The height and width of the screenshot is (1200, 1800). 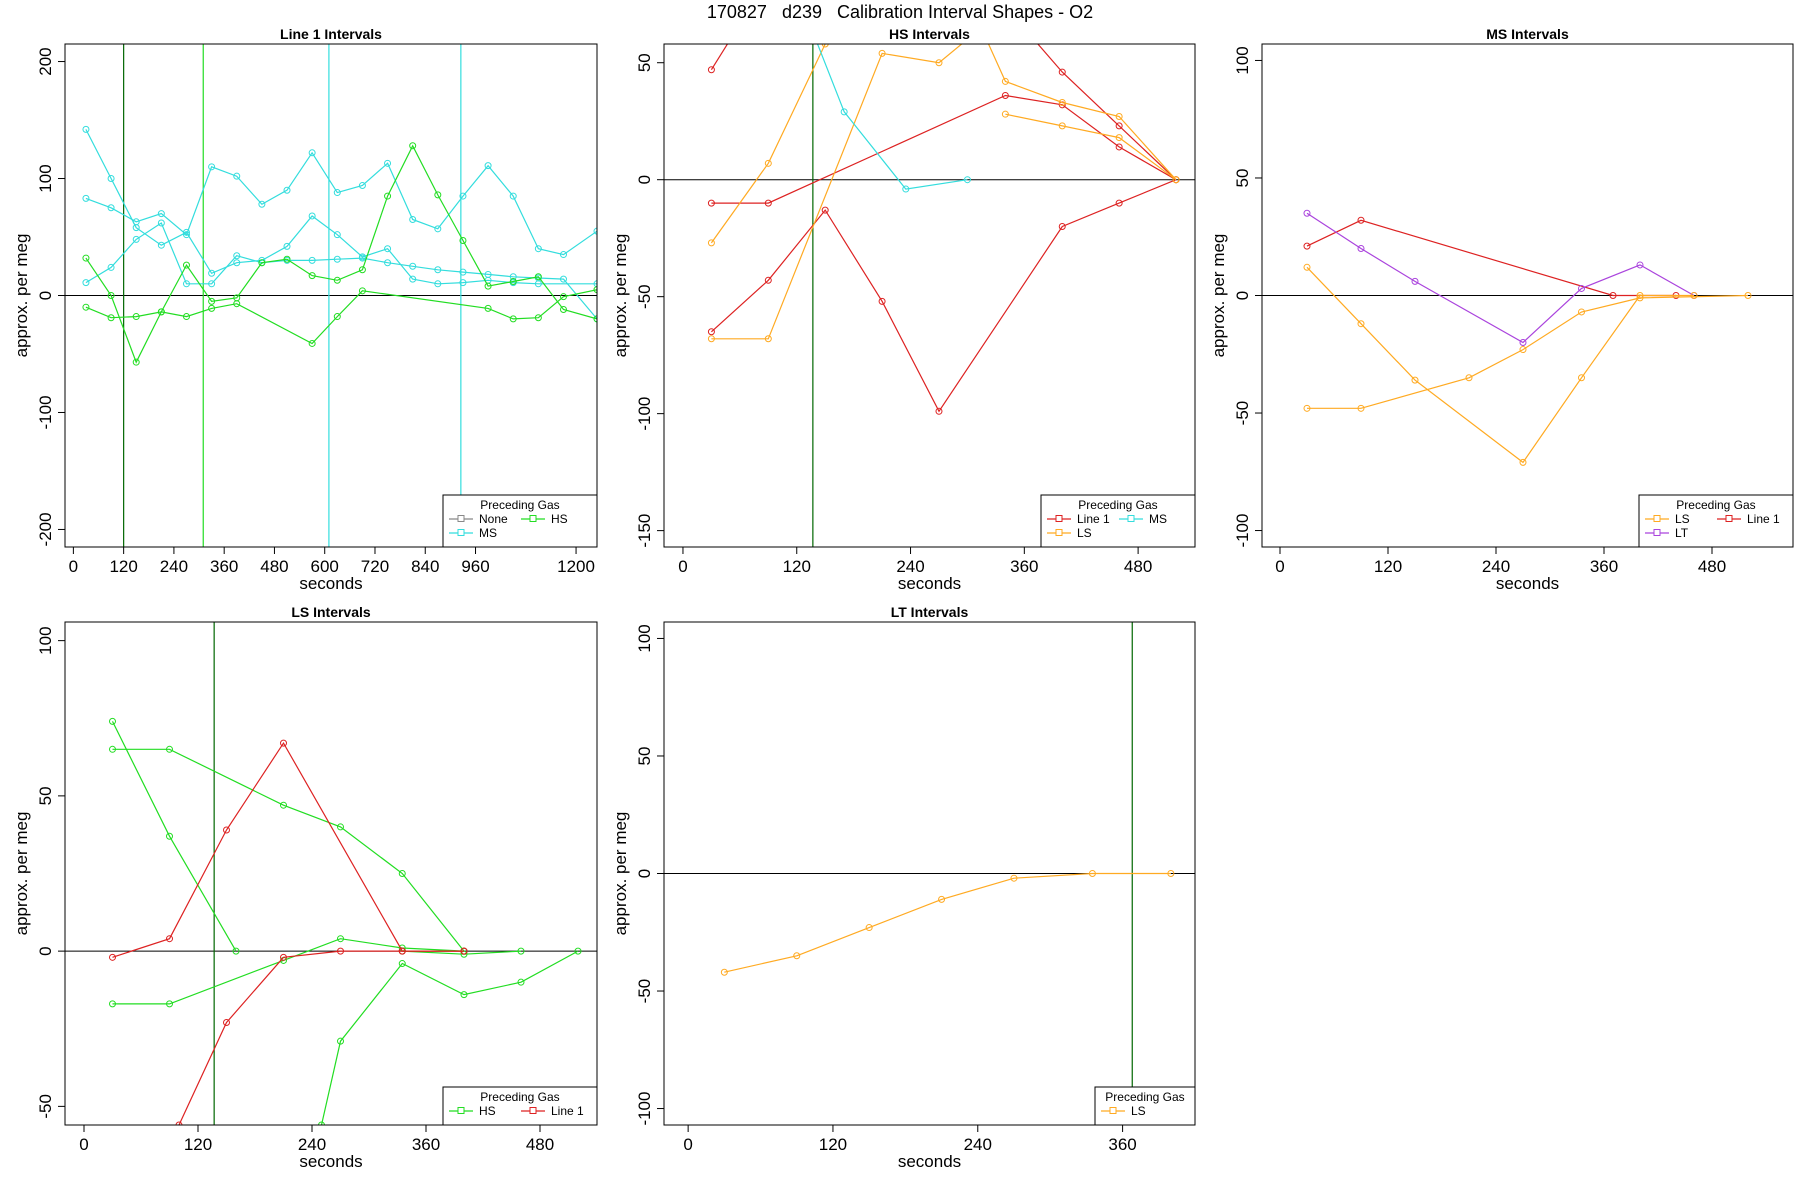 What do you see at coordinates (224, 566) in the screenshot?
I see `x-tick-label-3: 360` at bounding box center [224, 566].